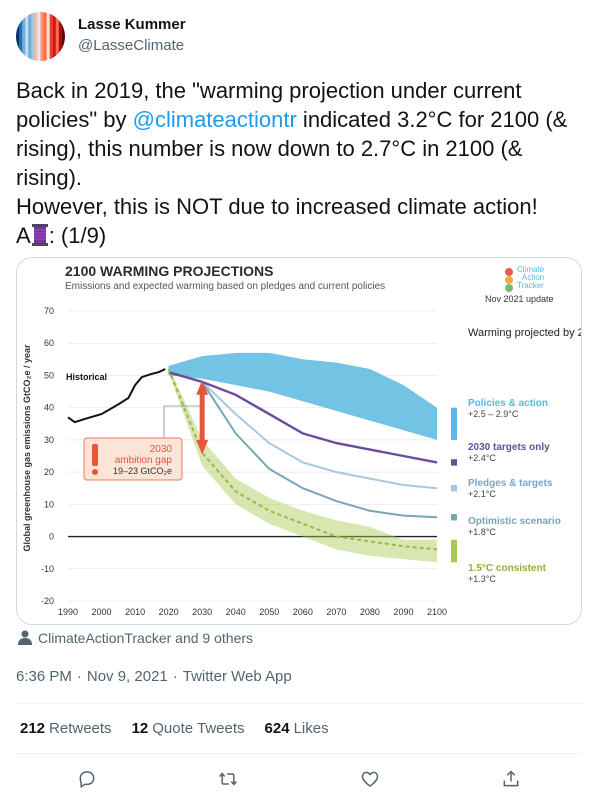 This screenshot has width=598, height=804. I want to click on legend-label: Pledges & targets, so click(510, 483).